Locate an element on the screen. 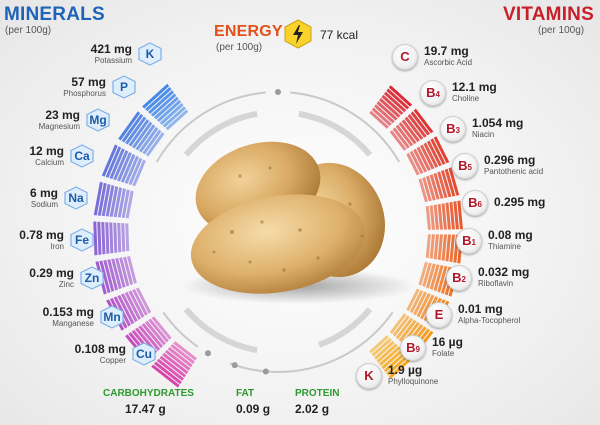  vitamin-name: Pantothenic acid is located at coordinates (514, 171).